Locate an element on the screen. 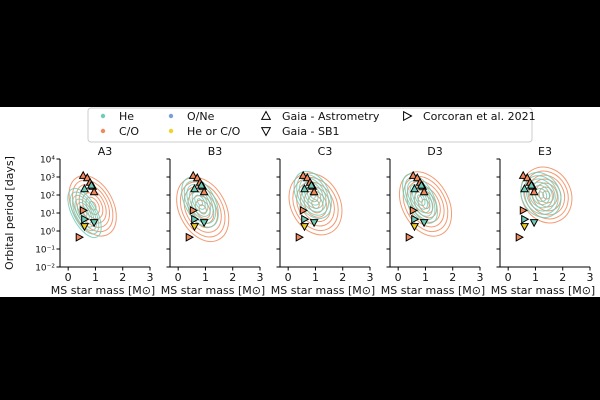  panel-title: D3 is located at coordinates (434, 151).